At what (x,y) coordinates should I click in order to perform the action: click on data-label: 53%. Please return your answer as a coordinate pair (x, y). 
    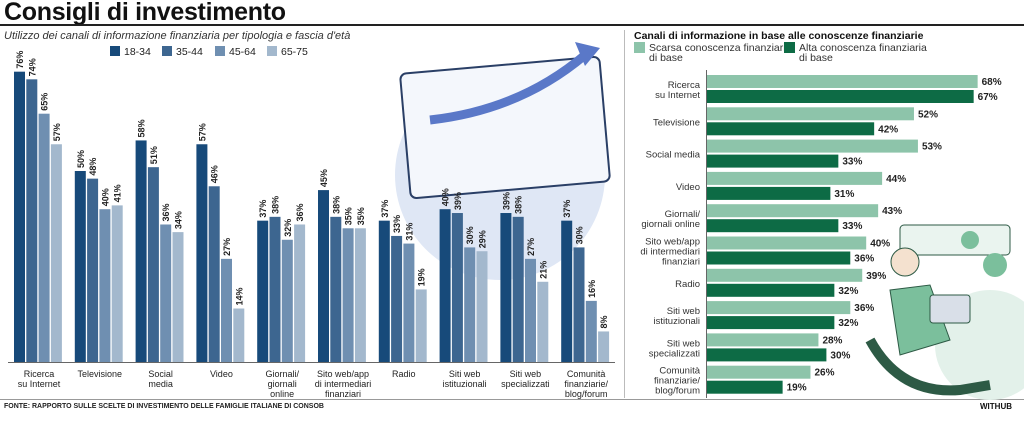
    Looking at the image, I should click on (932, 147).